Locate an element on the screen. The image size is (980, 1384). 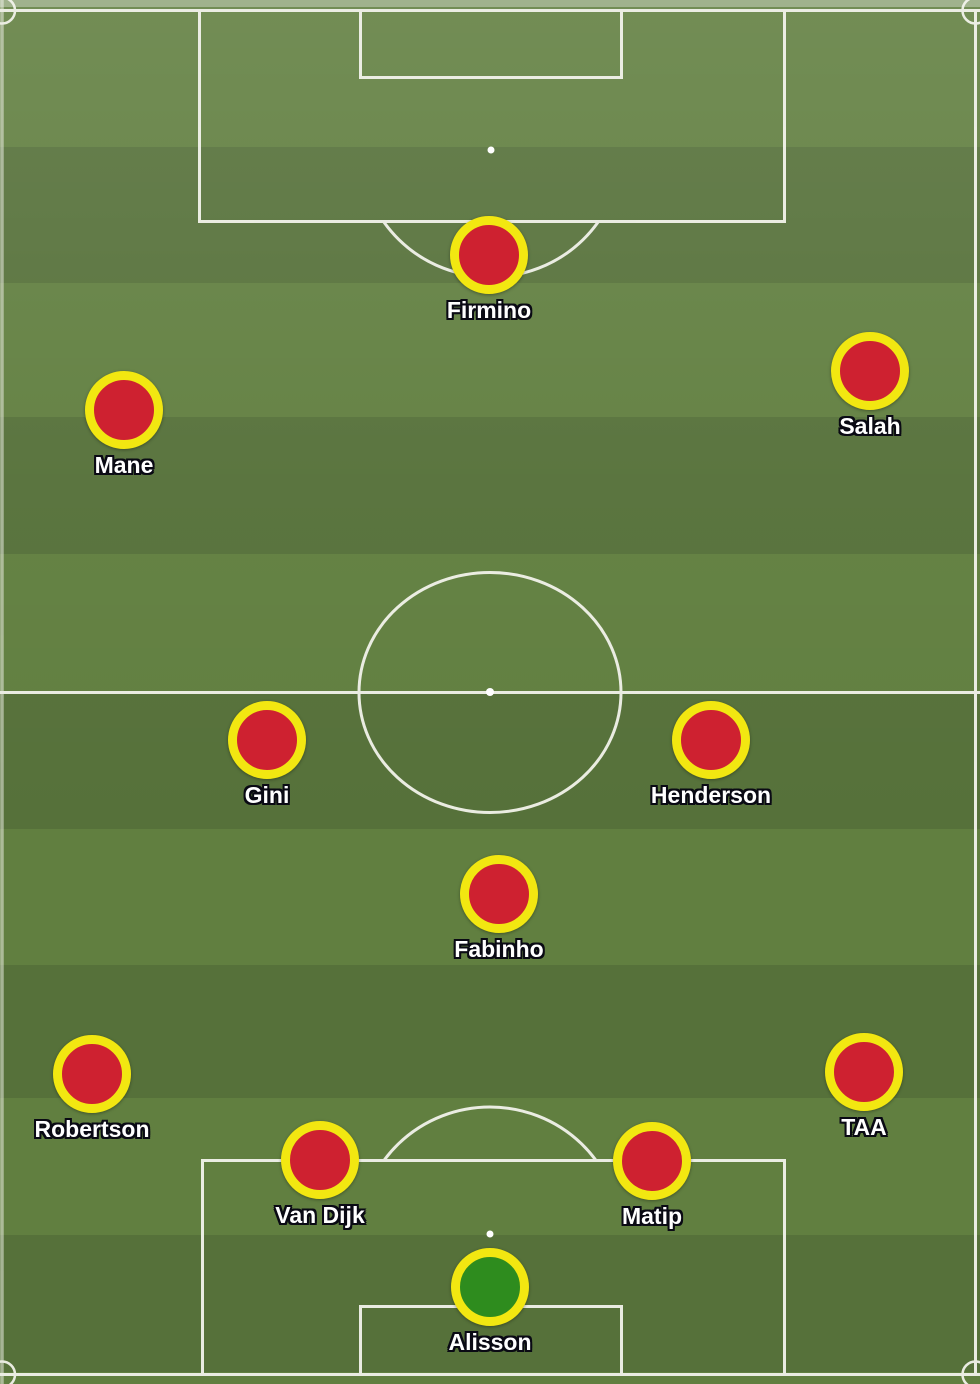
corner-arc-bottom-right is located at coordinates (970, 1372).